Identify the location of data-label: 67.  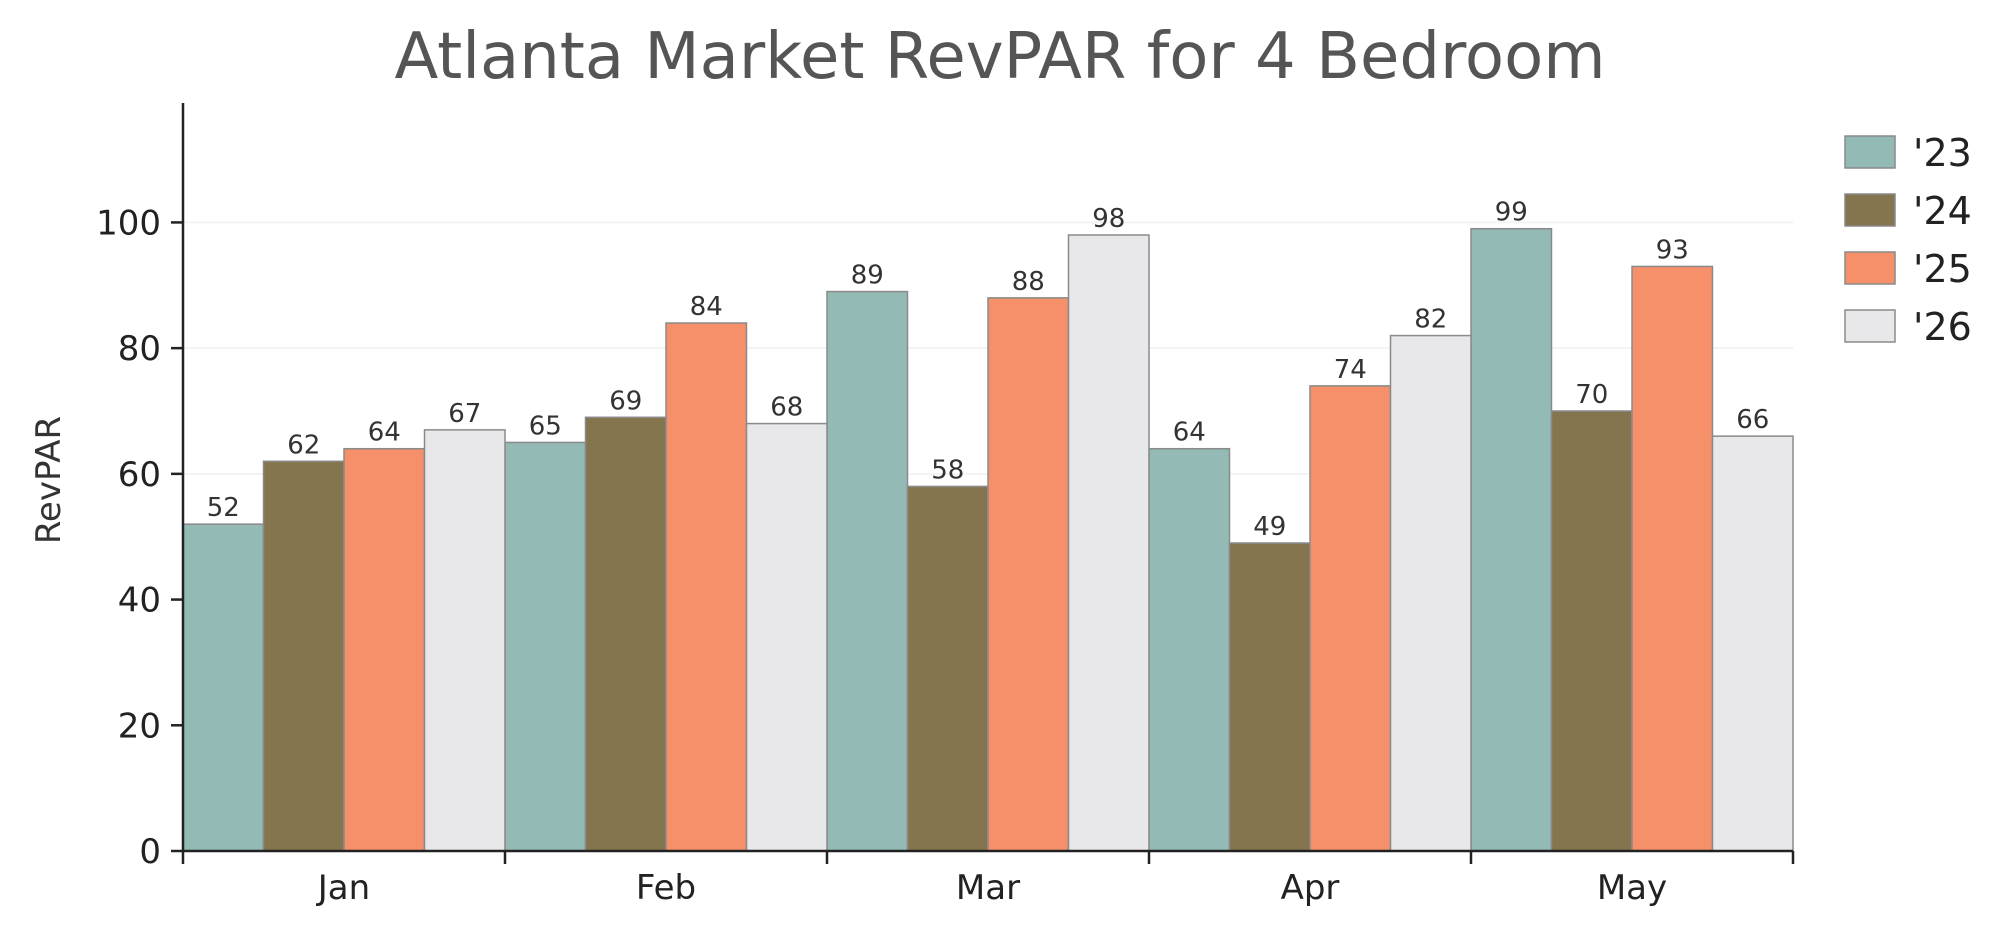
(464, 414).